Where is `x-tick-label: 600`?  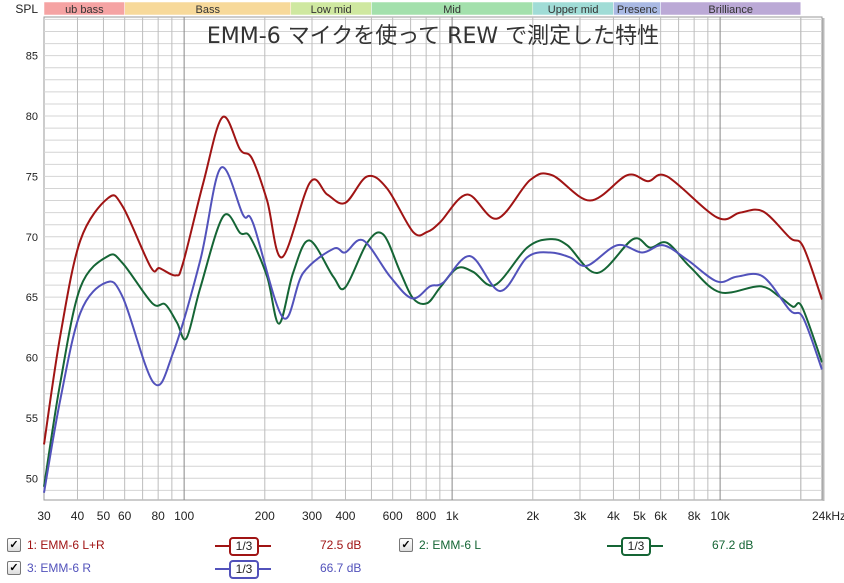
x-tick-label: 600 is located at coordinates (393, 516).